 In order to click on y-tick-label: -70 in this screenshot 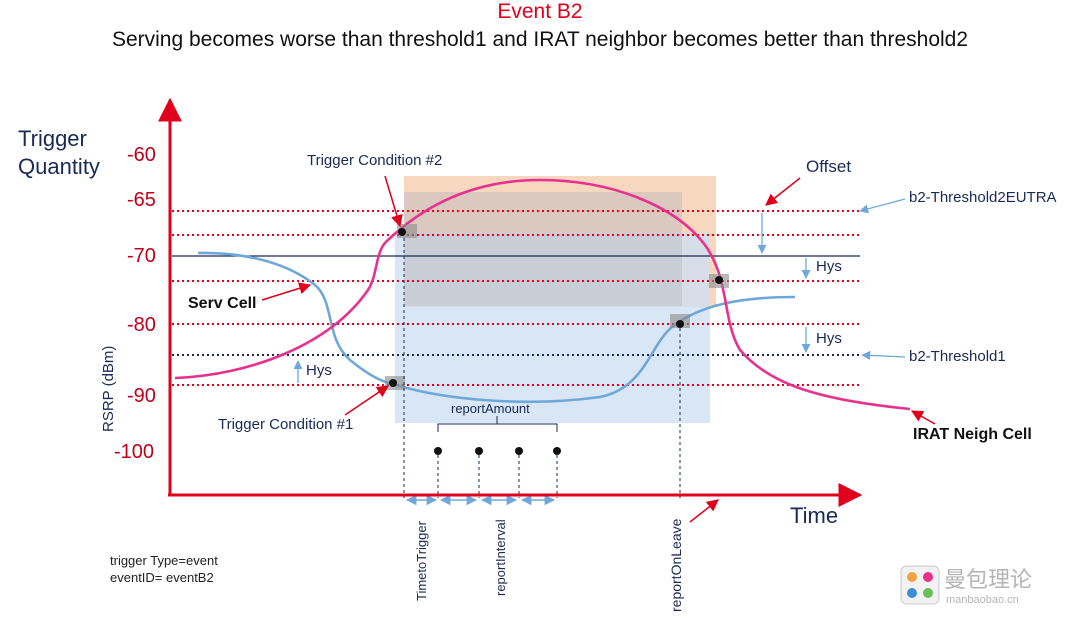, I will do `click(141, 256)`.